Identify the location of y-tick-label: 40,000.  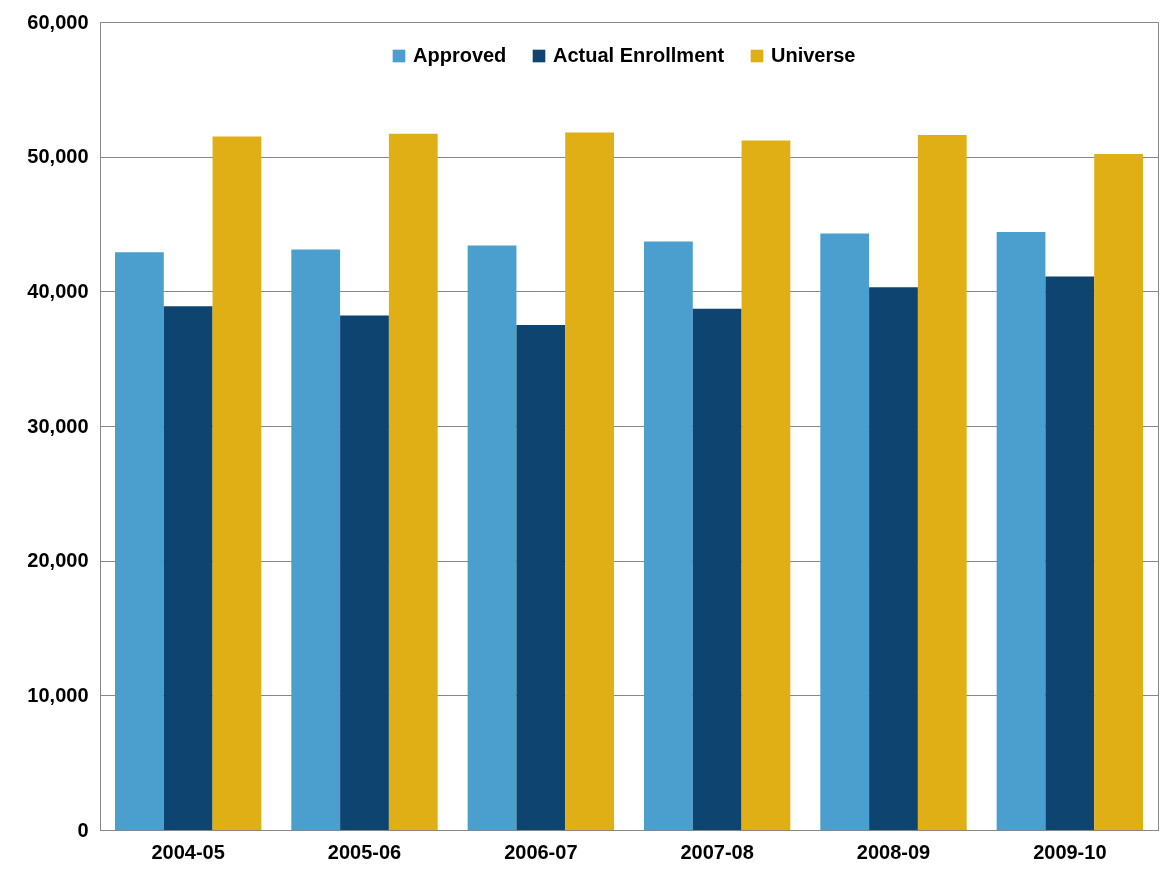
(58, 290).